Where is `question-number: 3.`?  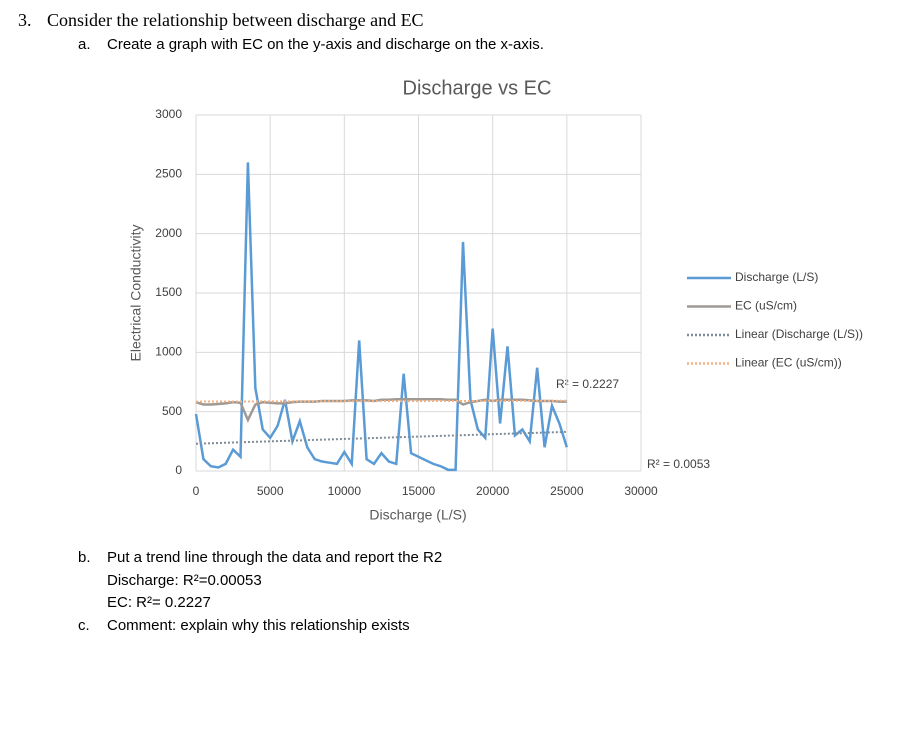 question-number: 3. is located at coordinates (25, 20).